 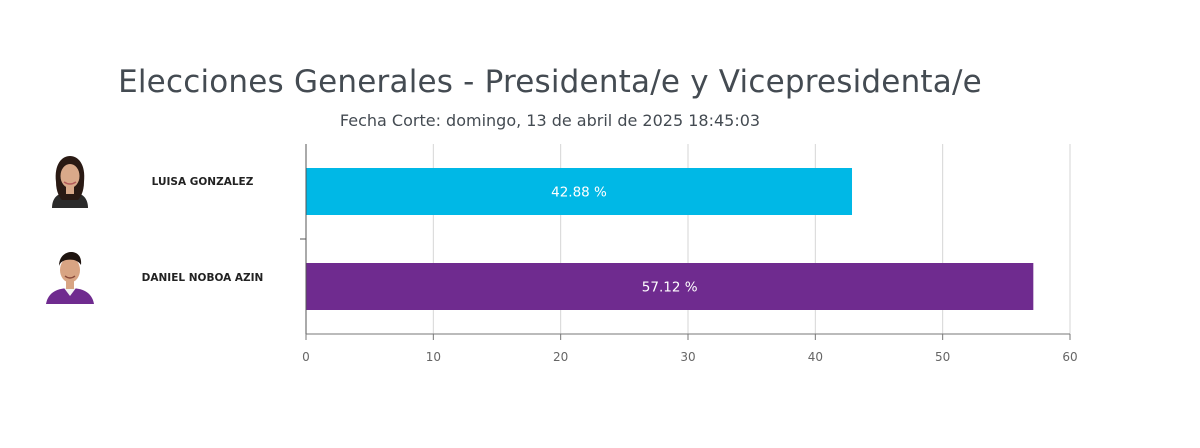 I want to click on x-tick-label: 30, so click(x=687, y=357).